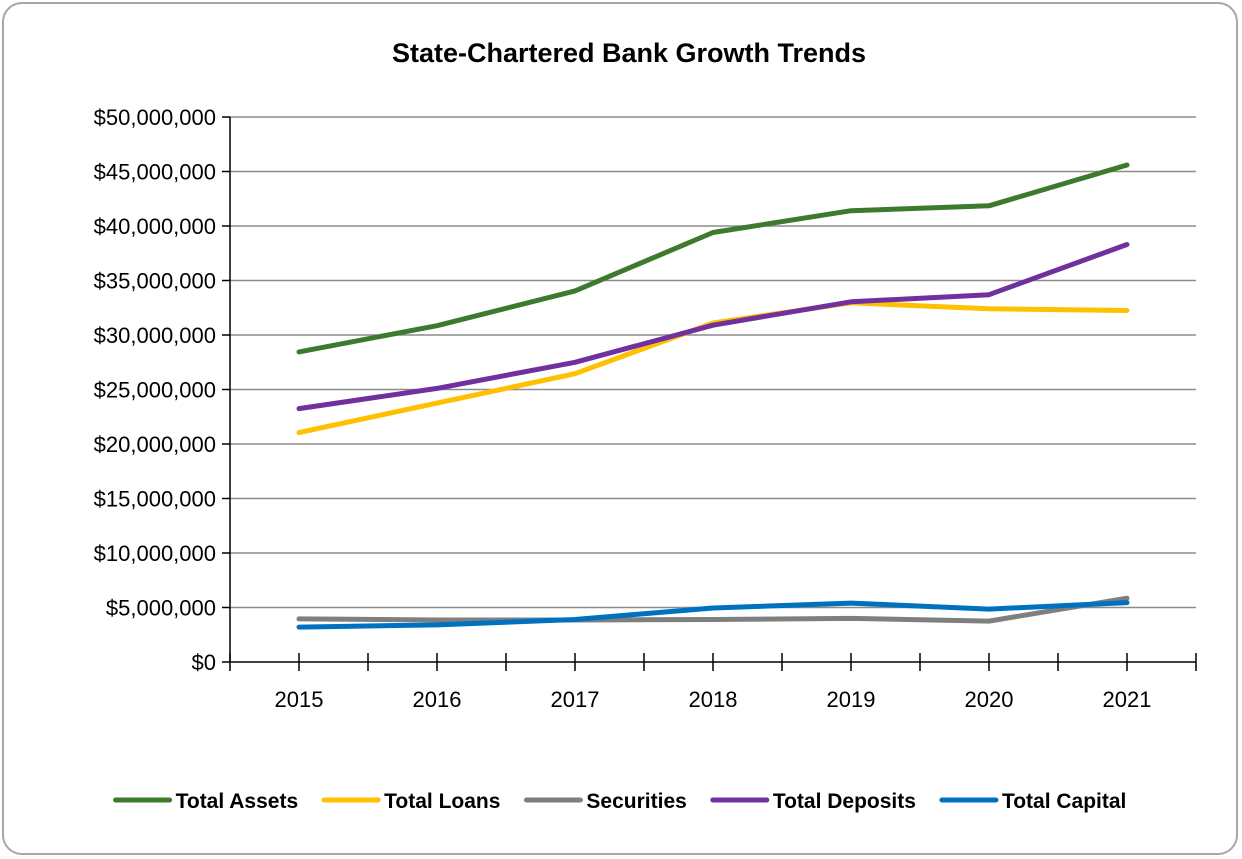  What do you see at coordinates (713, 699) in the screenshot?
I see `x-tick-label: 2018` at bounding box center [713, 699].